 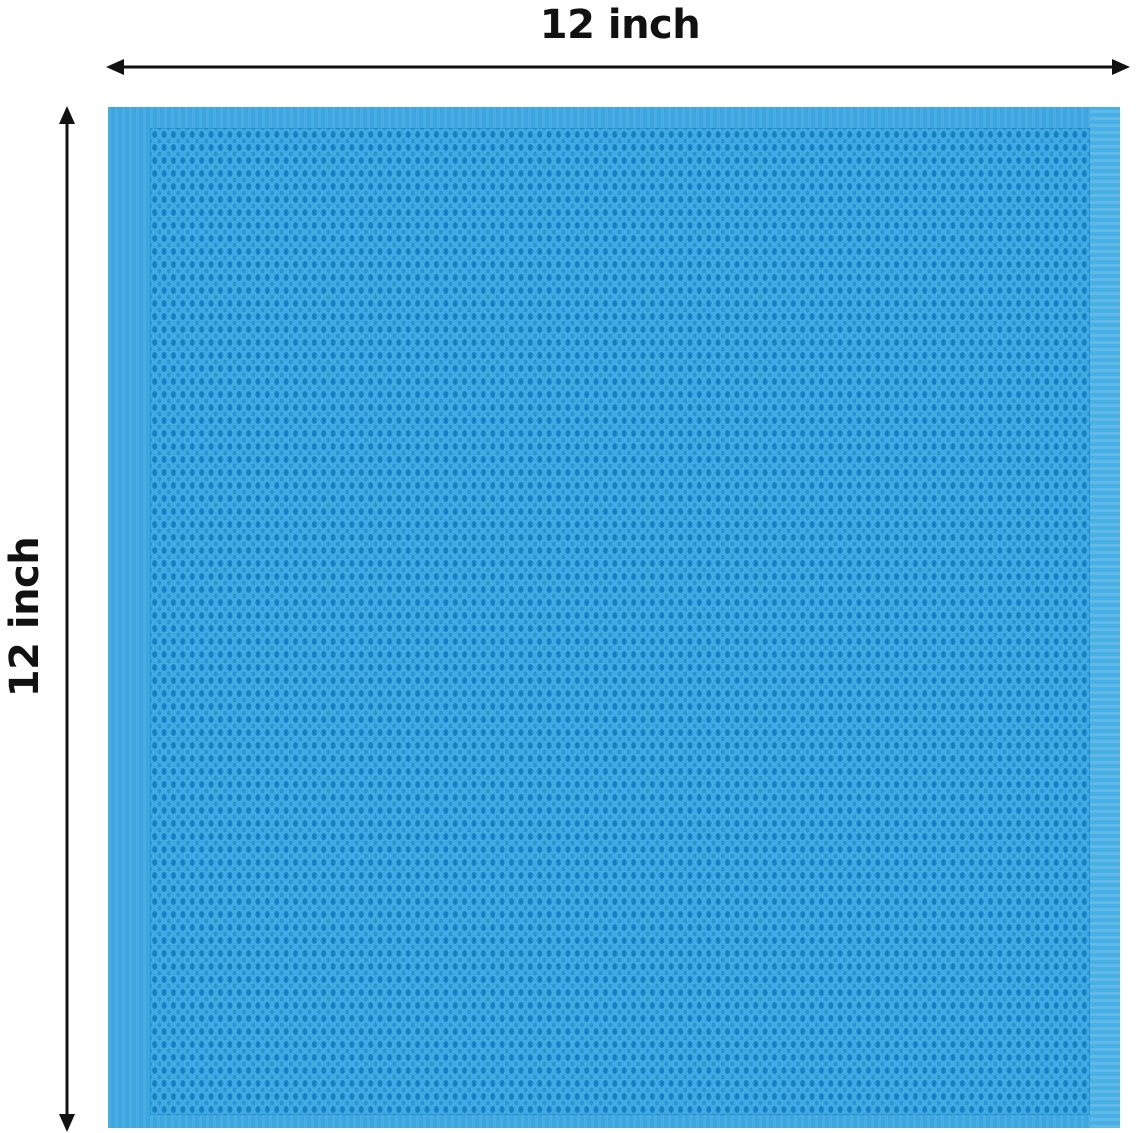 What do you see at coordinates (620, 25) in the screenshot?
I see `width-label: 12 inch` at bounding box center [620, 25].